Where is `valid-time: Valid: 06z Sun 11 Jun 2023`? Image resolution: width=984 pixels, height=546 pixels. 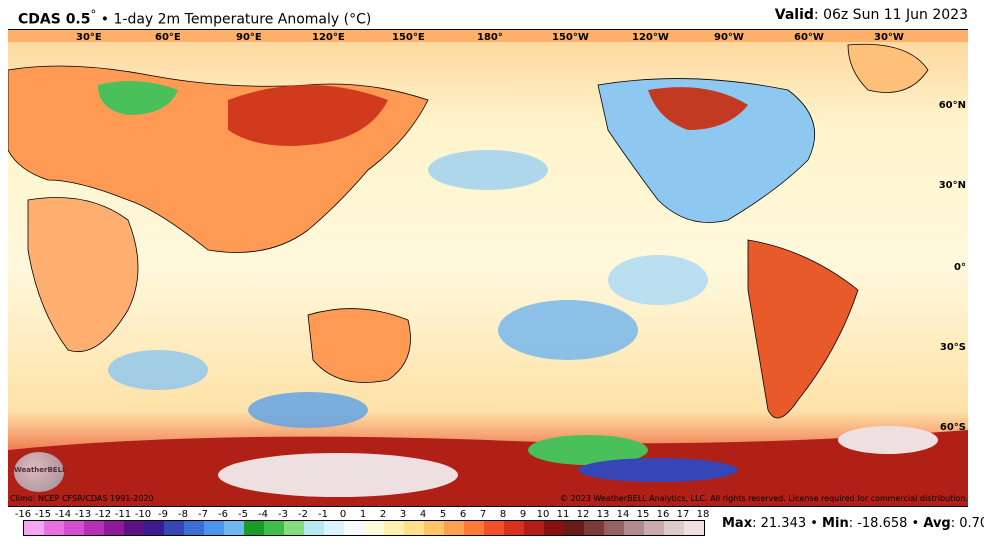
valid-time: Valid: 06z Sun 11 Jun 2023 is located at coordinates (871, 15).